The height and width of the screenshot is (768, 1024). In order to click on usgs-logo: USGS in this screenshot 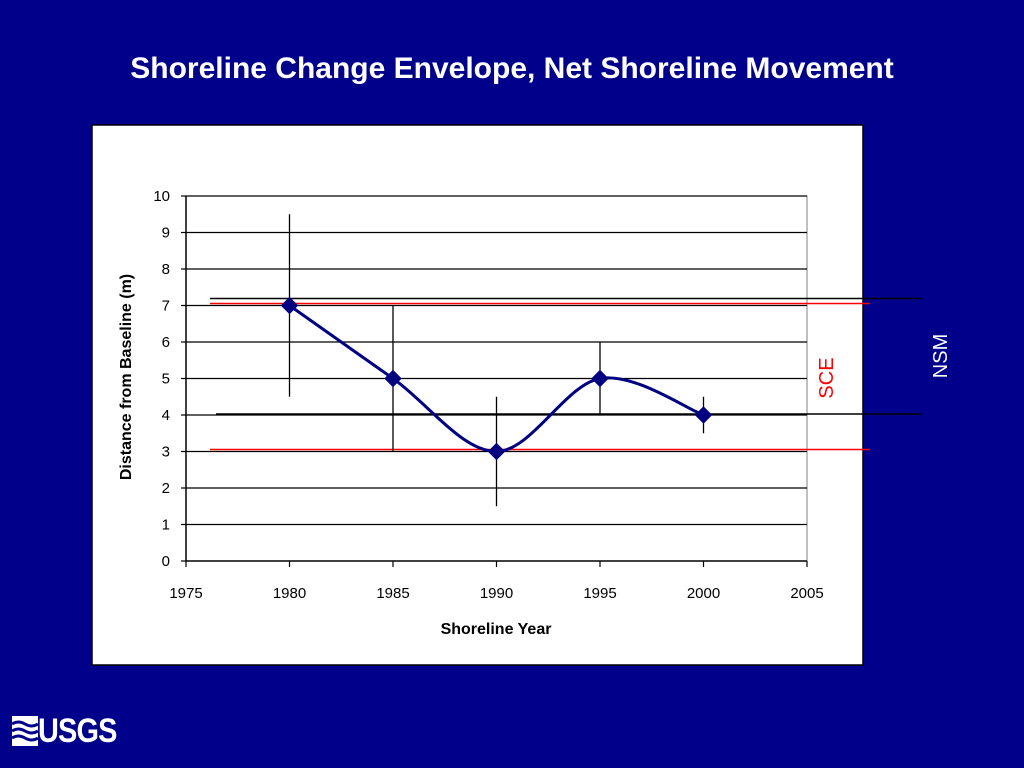, I will do `click(71, 731)`.